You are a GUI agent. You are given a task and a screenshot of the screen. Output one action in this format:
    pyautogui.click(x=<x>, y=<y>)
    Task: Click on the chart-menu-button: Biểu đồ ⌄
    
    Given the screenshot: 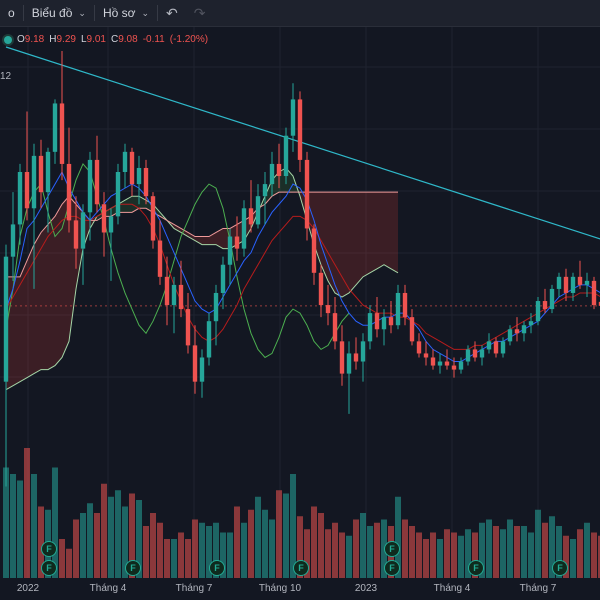 What is the action you would take?
    pyautogui.click(x=59, y=13)
    